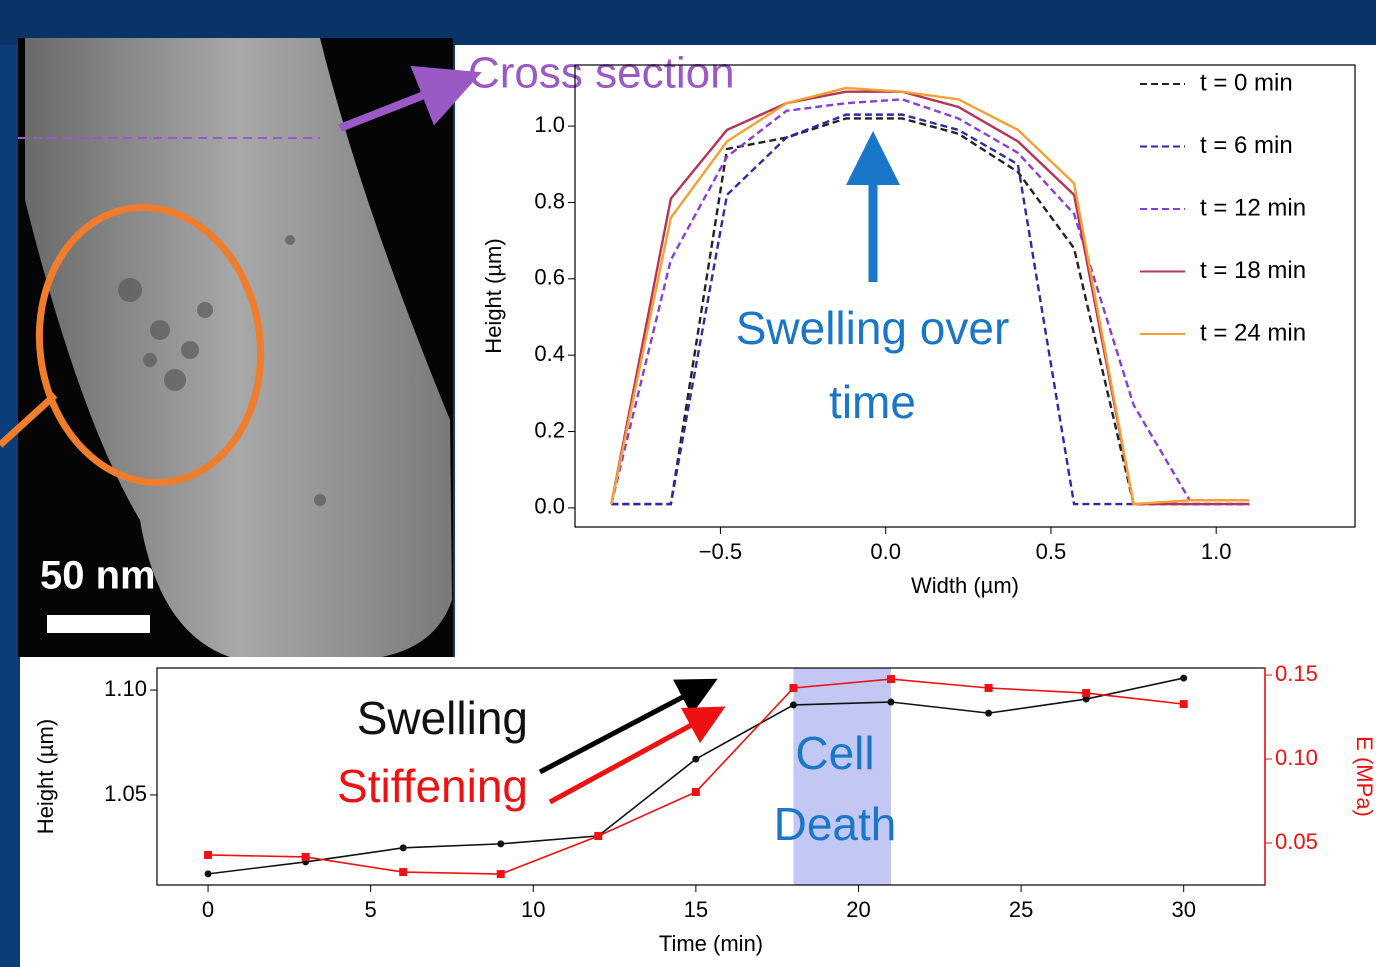 The height and width of the screenshot is (967, 1376). What do you see at coordinates (98, 576) in the screenshot?
I see `scale-bar-label: 50 nm` at bounding box center [98, 576].